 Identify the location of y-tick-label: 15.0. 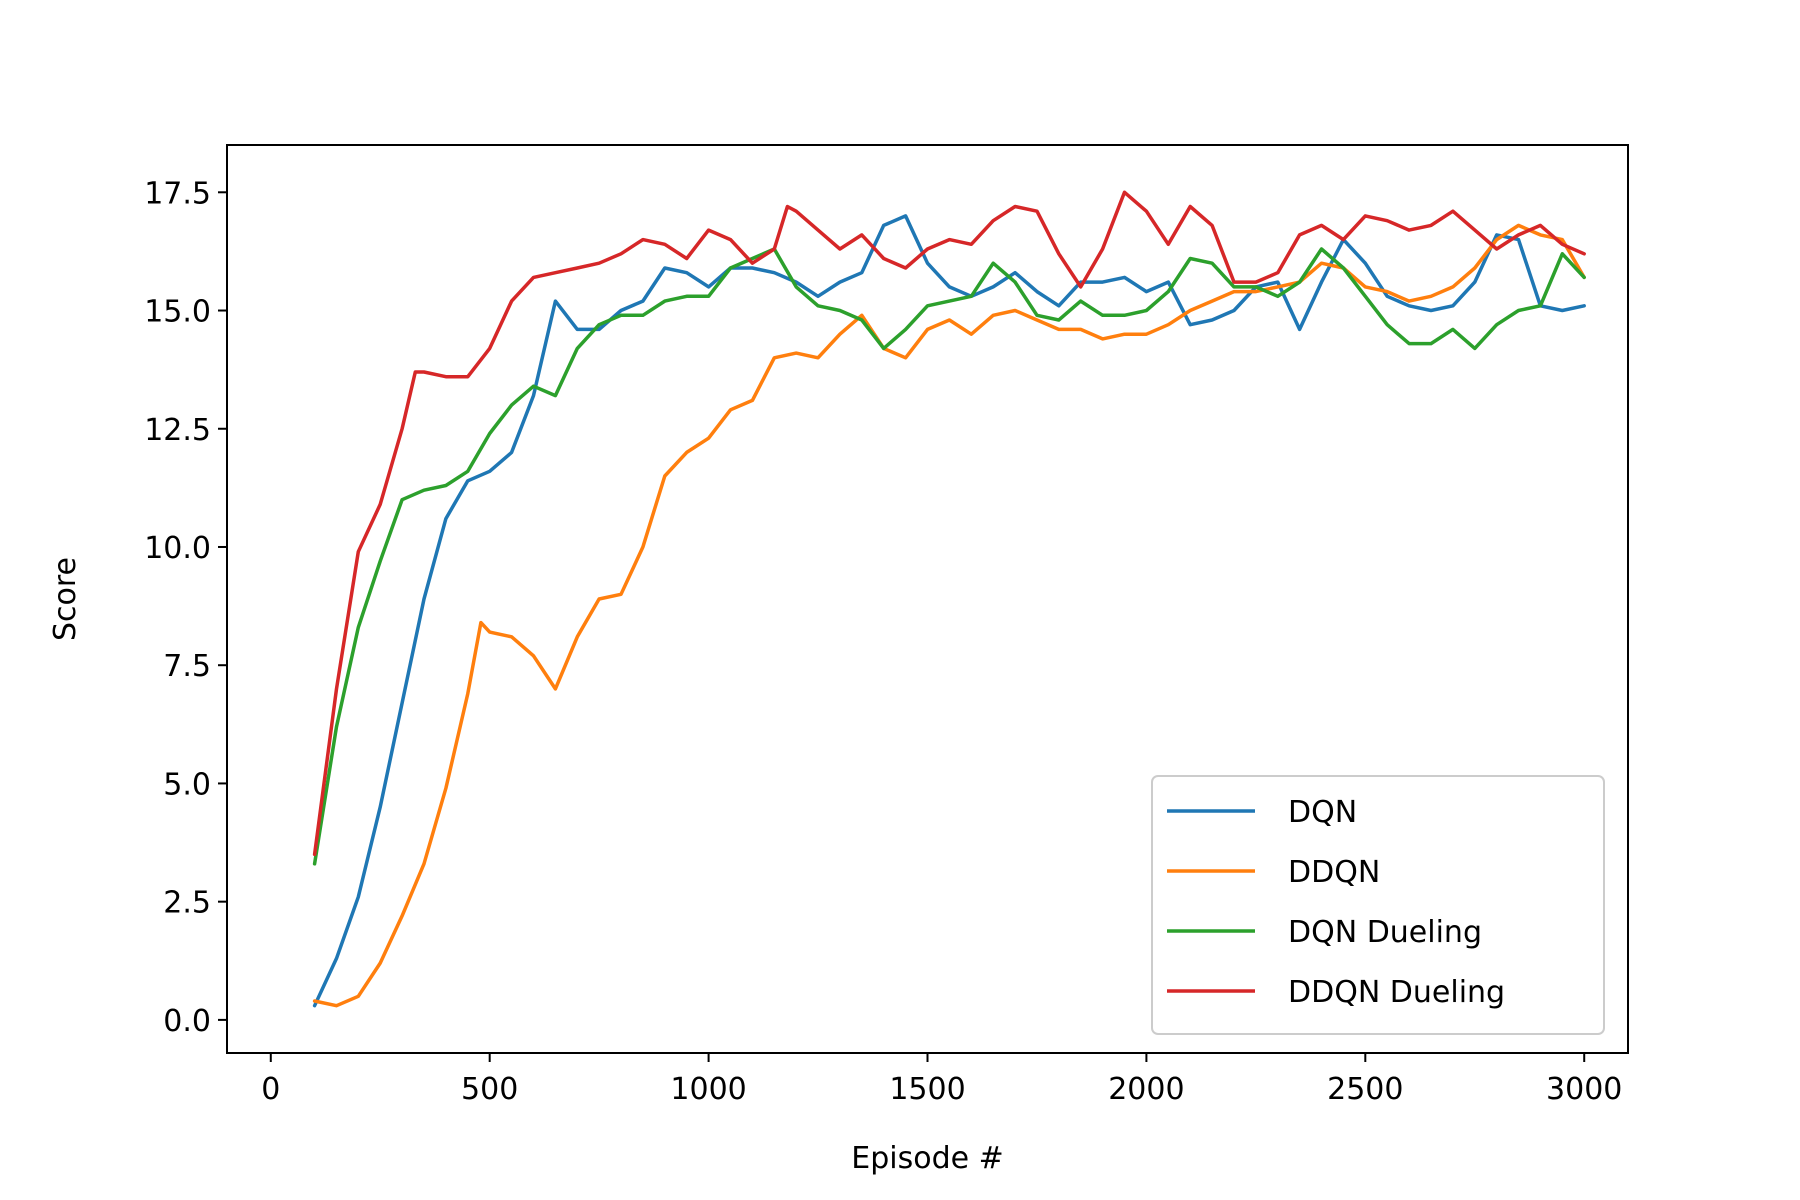
(177, 312).